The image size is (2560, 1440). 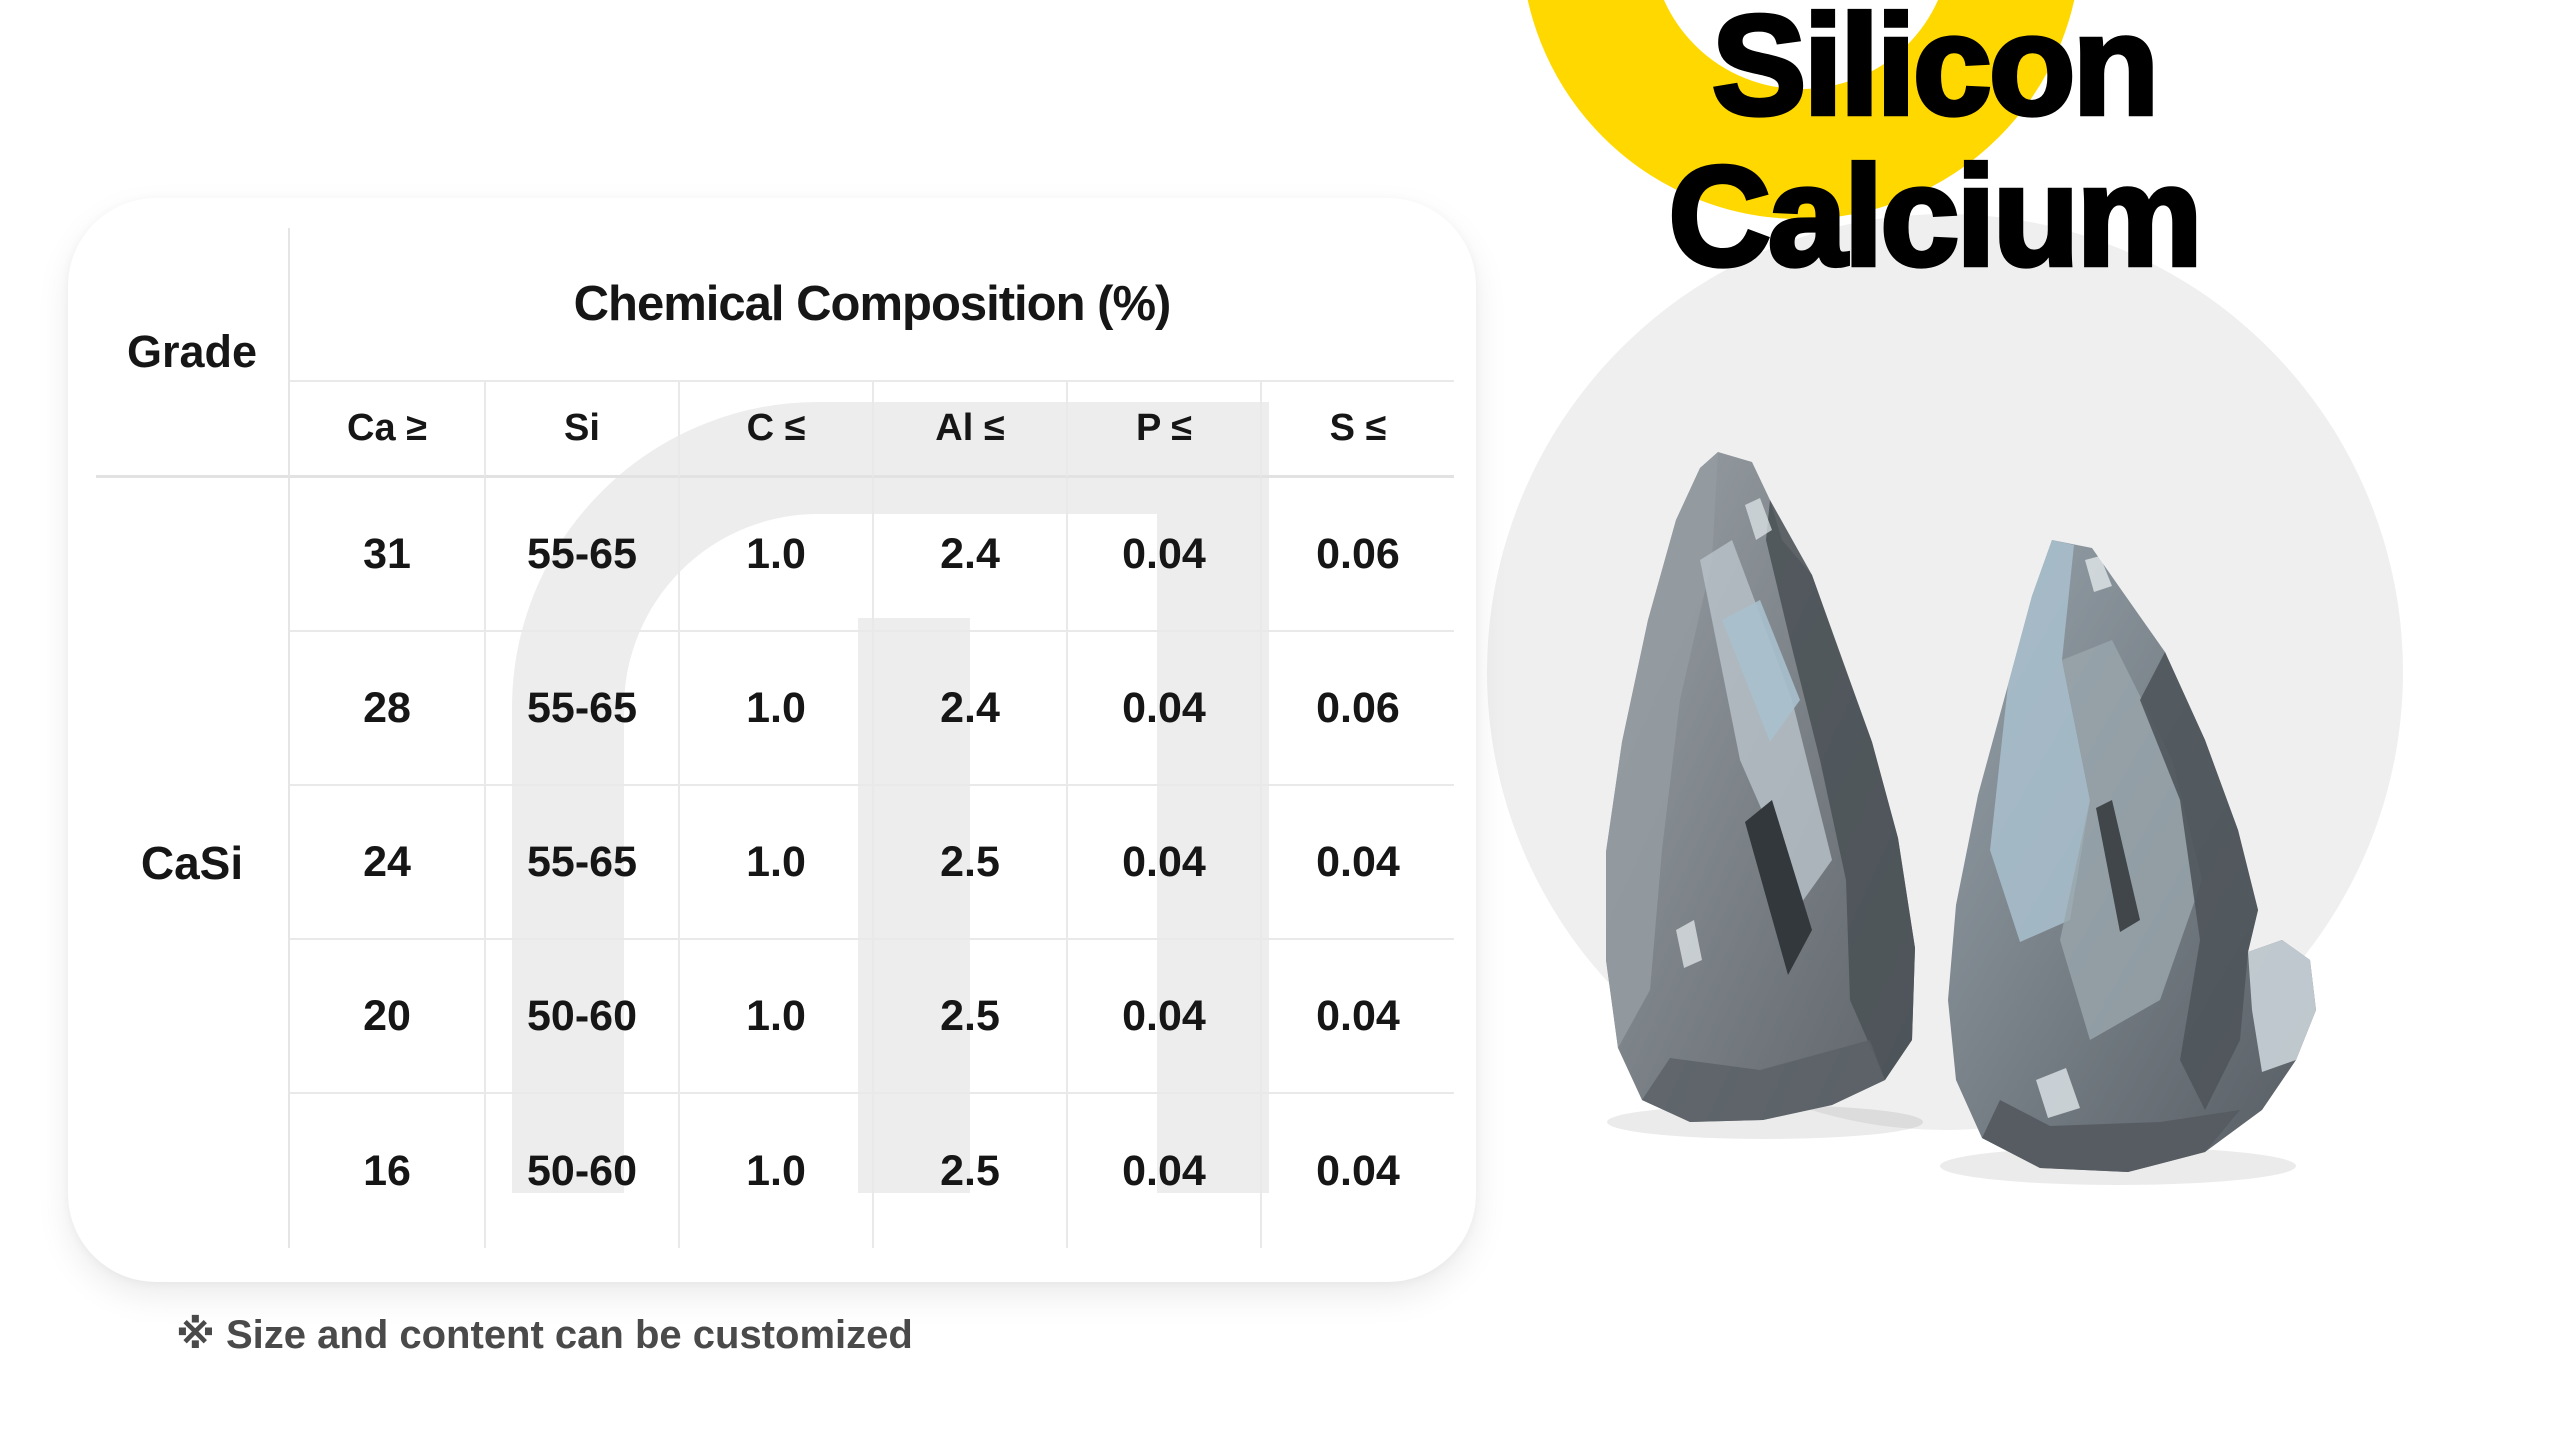 I want to click on grade-header-cell: Grade, so click(x=193, y=353).